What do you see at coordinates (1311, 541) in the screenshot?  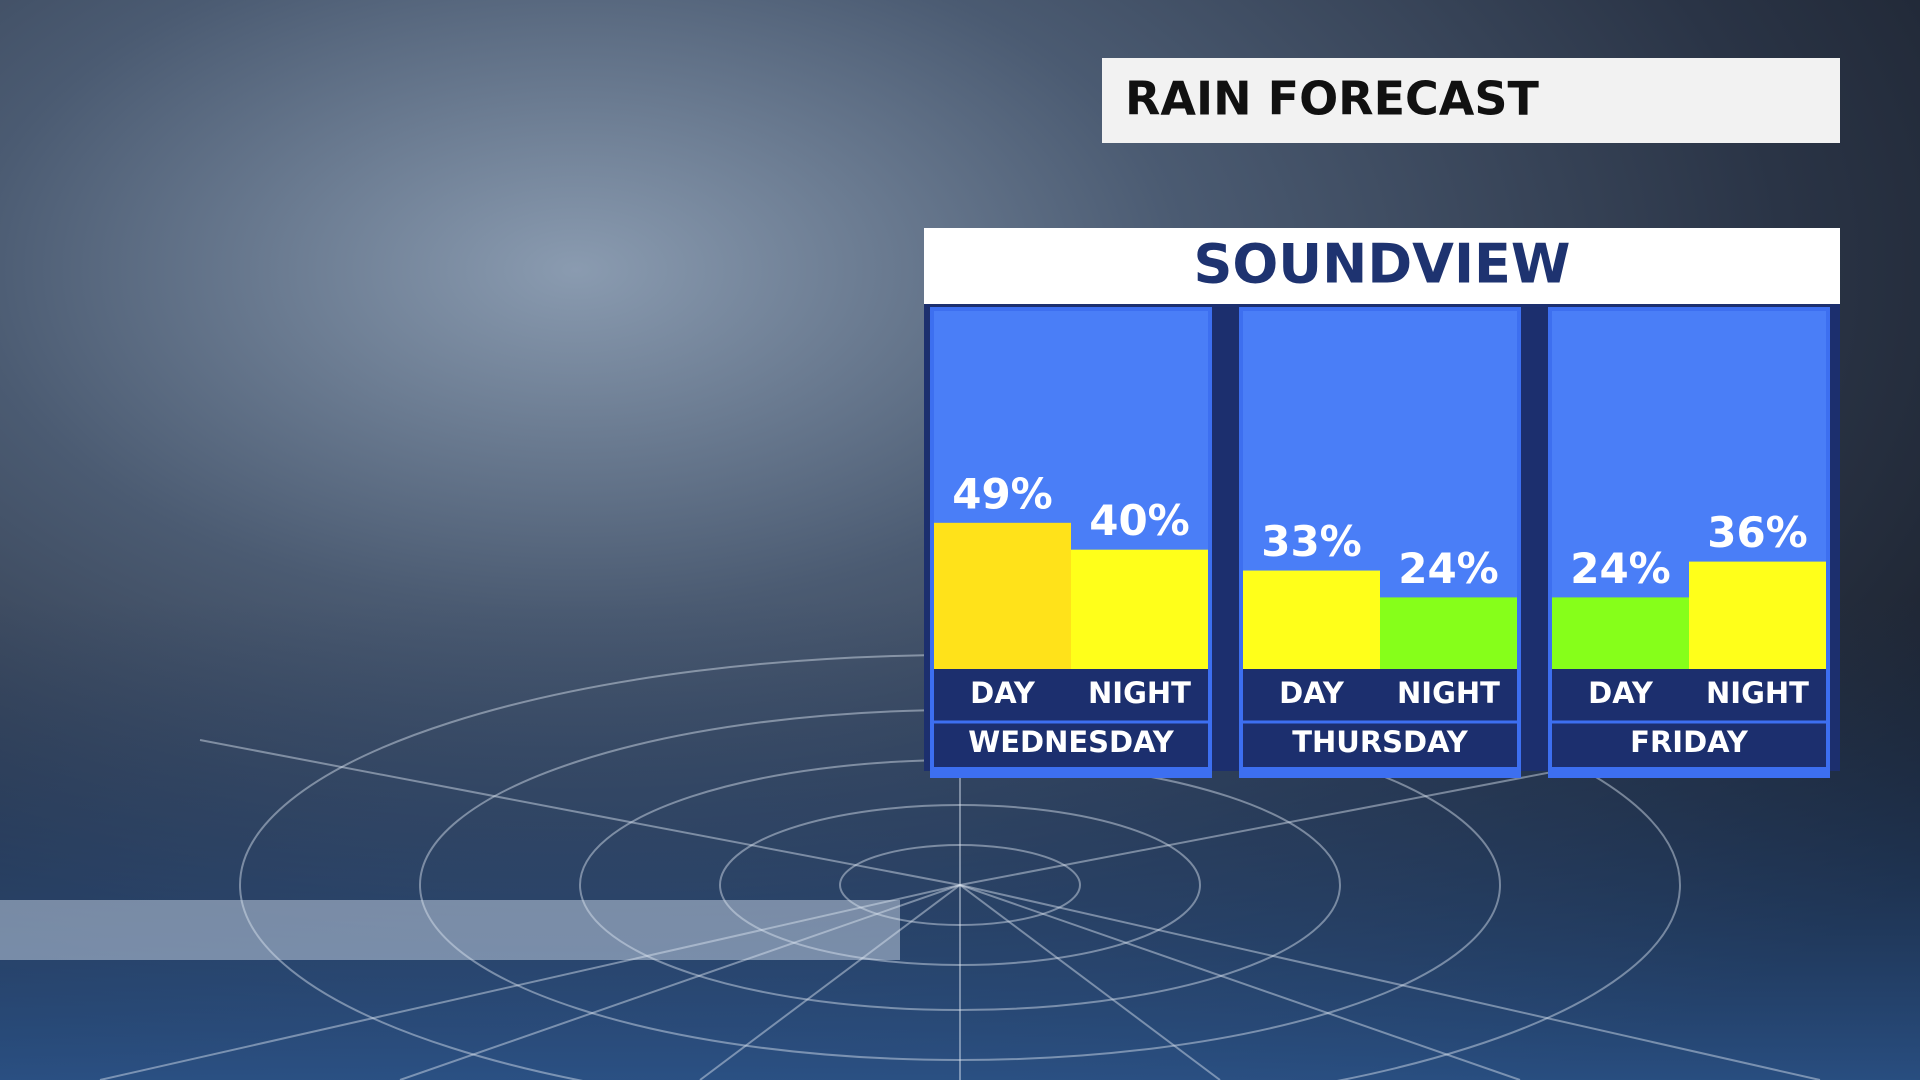 I see `value-label: 33%` at bounding box center [1311, 541].